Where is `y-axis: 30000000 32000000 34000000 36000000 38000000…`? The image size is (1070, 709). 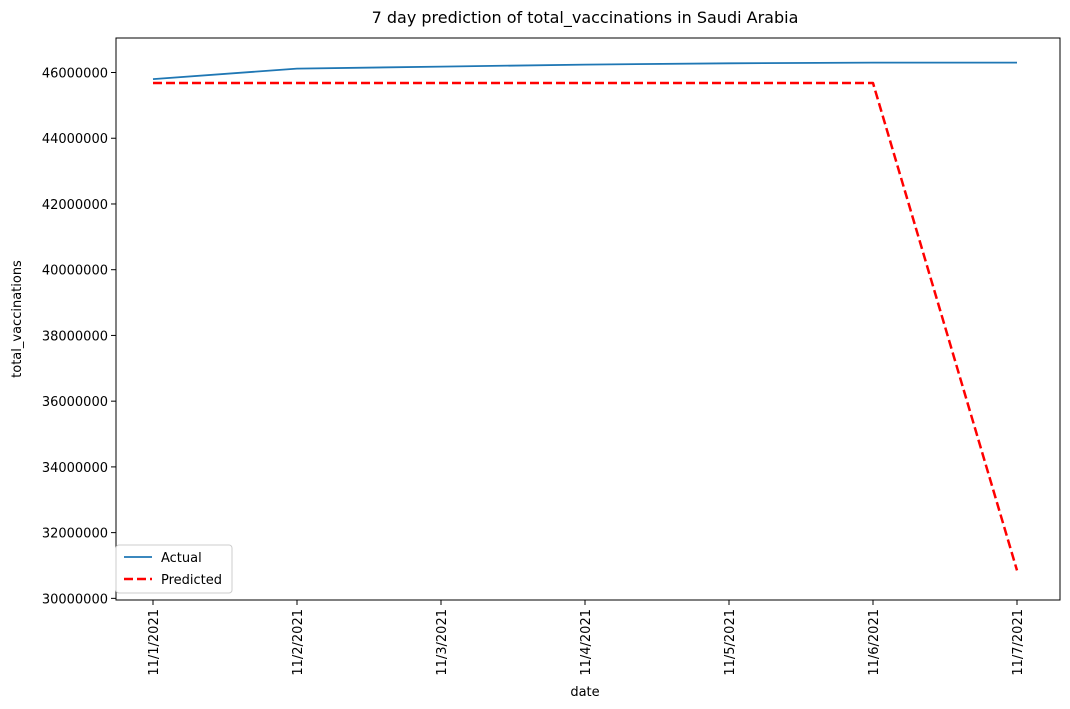 y-axis: 30000000 32000000 34000000 36000000 38000000… is located at coordinates (79, 337).